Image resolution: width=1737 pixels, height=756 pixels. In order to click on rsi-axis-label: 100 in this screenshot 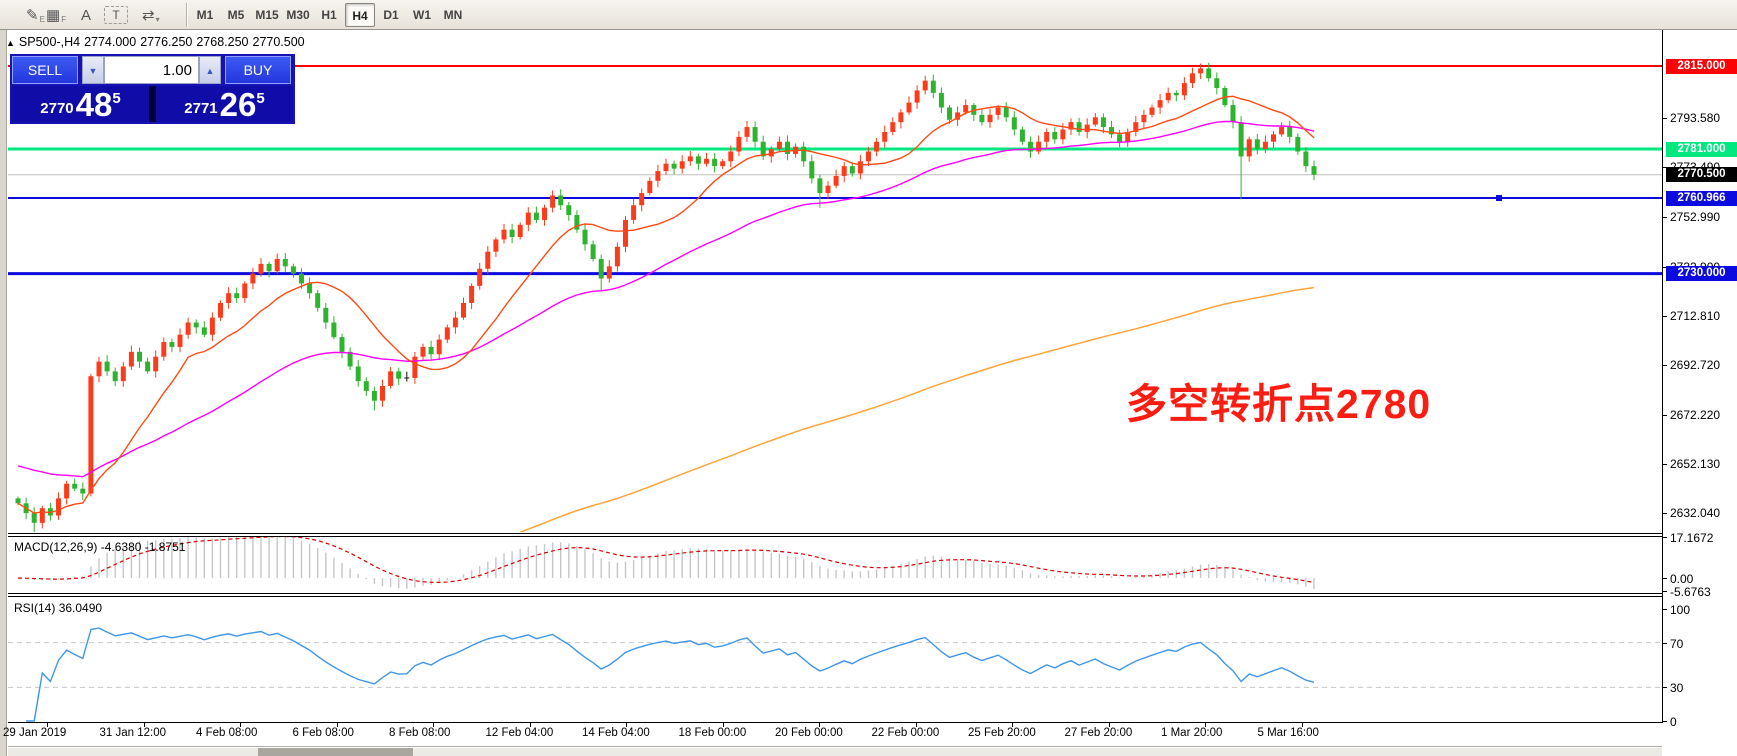, I will do `click(1680, 610)`.